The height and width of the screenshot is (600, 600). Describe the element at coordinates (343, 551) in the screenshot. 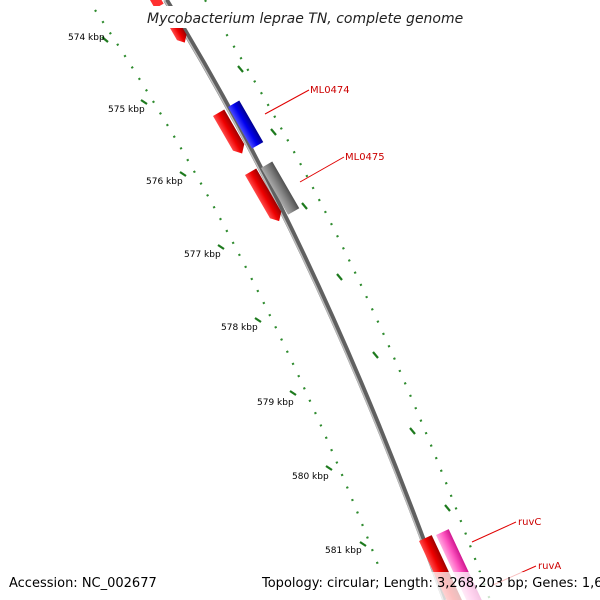

I see `tick-label-581: 581 kbp` at that location.